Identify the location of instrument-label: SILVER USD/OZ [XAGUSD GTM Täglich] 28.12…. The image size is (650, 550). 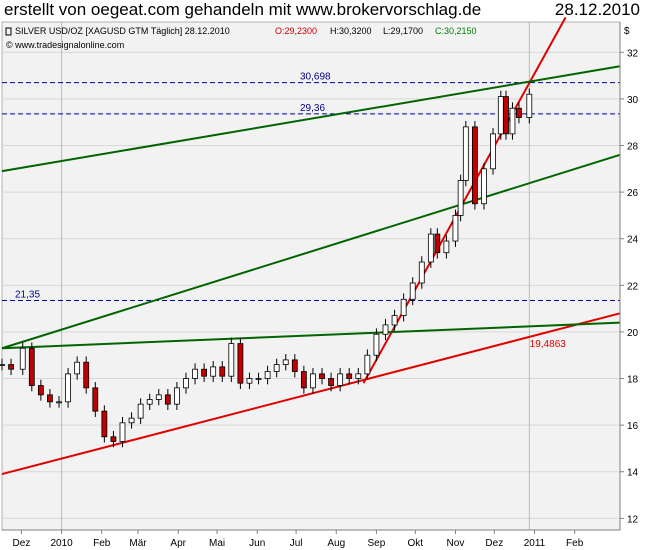
(122, 31).